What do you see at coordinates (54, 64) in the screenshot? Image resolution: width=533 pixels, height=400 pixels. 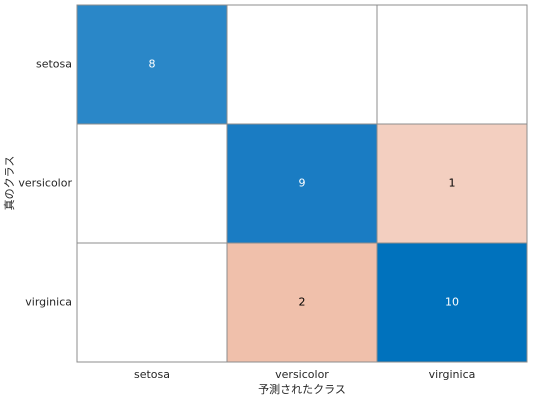 I see `y-tick-label: setosa` at bounding box center [54, 64].